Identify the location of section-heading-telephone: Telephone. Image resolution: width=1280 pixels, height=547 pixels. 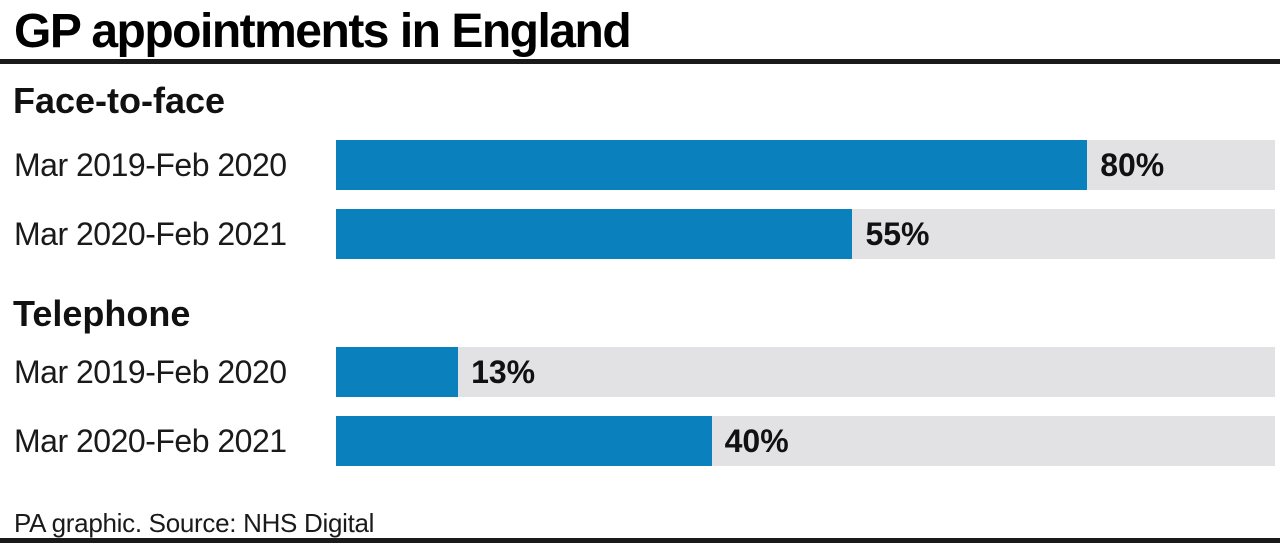
(102, 313).